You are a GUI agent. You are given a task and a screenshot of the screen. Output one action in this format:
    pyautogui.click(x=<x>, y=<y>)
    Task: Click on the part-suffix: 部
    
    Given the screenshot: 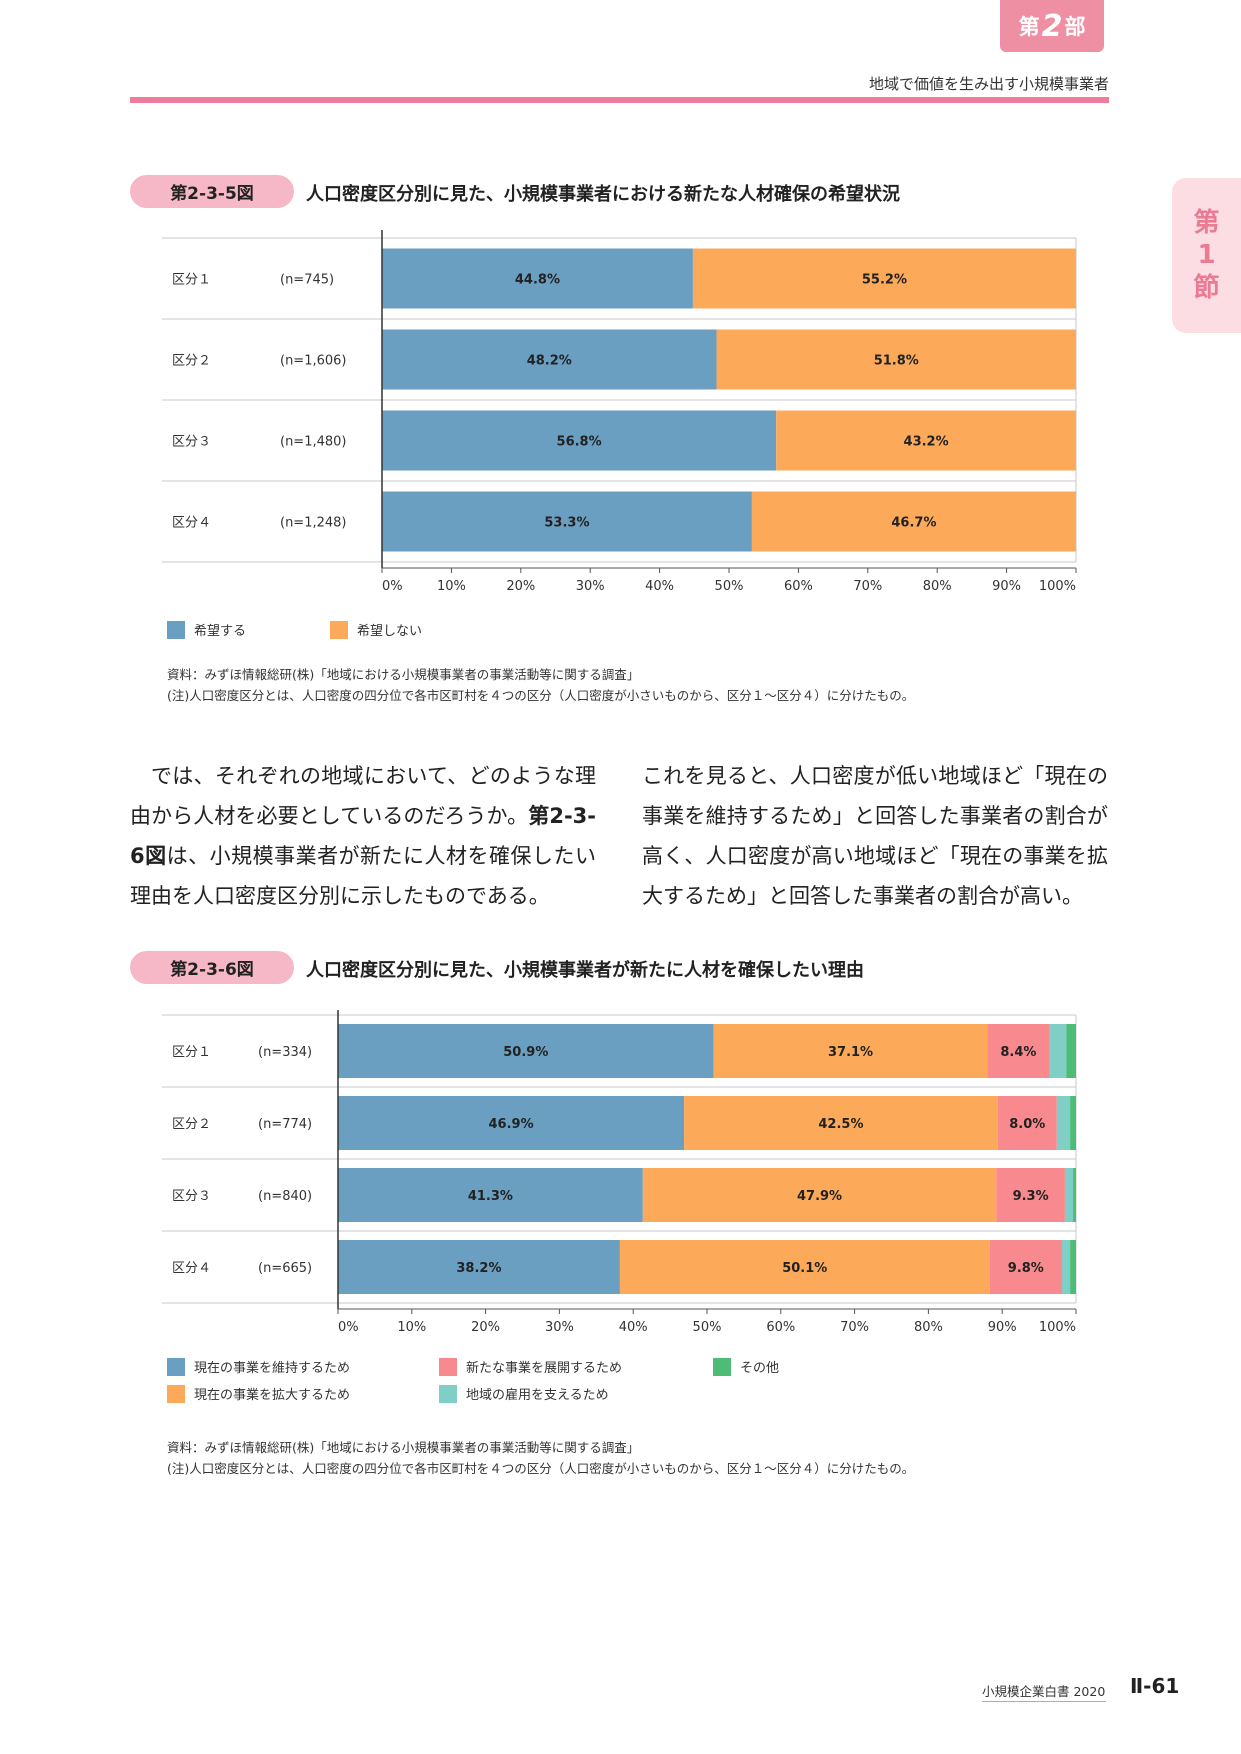 What is the action you would take?
    pyautogui.click(x=1075, y=27)
    